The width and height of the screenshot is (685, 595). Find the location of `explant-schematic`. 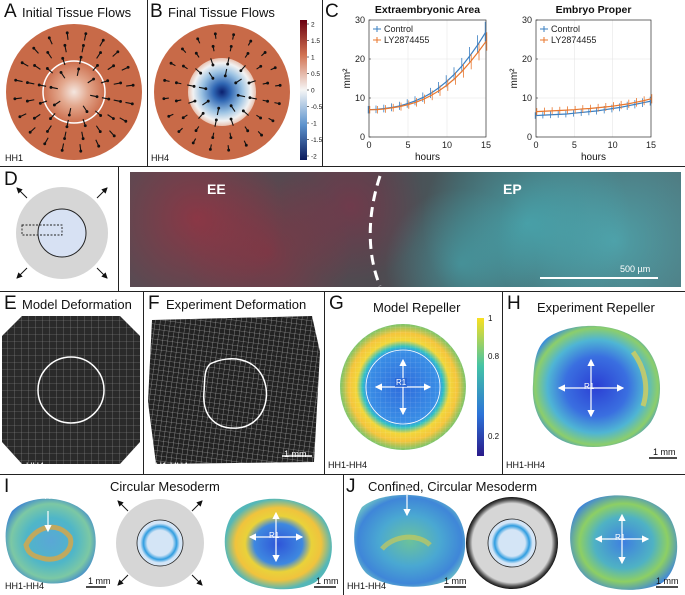

explant-schematic is located at coordinates (62, 233).